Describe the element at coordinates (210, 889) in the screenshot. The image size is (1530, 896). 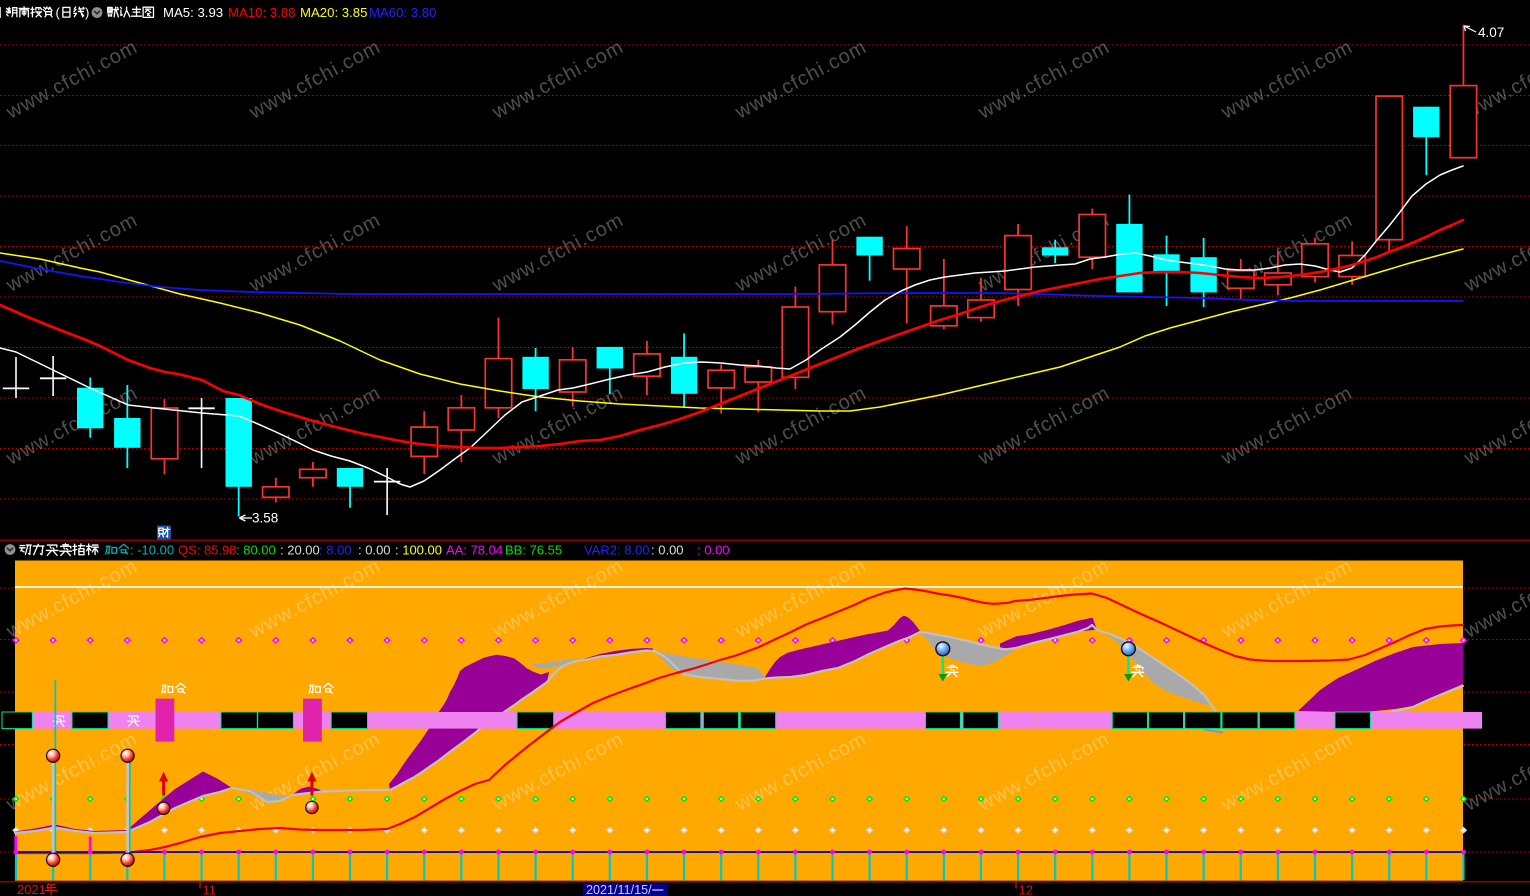
I see `svg-text: 11` at that location.